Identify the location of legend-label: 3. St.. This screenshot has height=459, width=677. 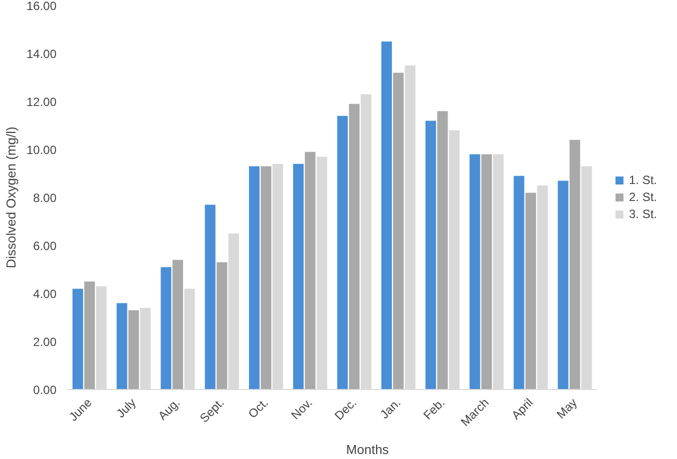
(642, 214).